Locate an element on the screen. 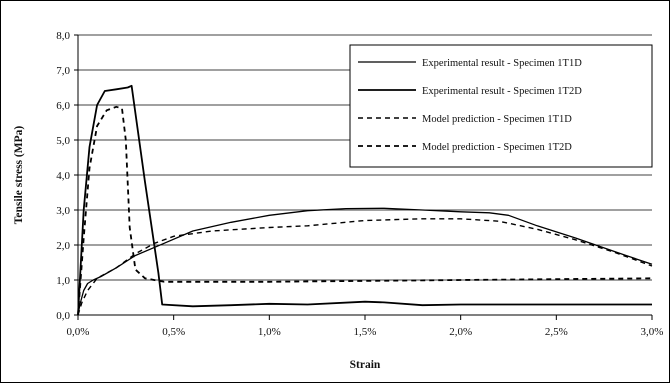 The height and width of the screenshot is (383, 670). x-tick-label: 1,0% is located at coordinates (269, 332).